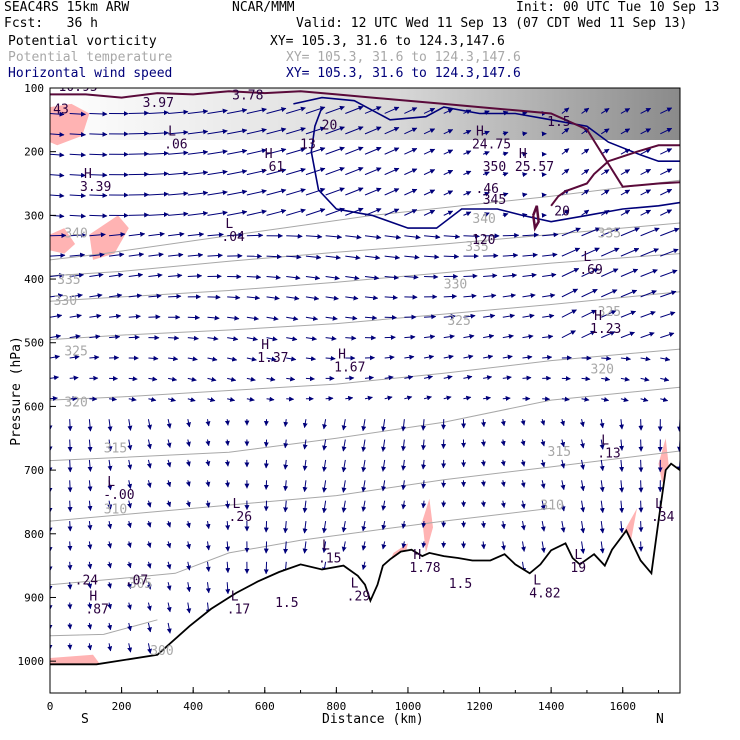  What do you see at coordinates (85, 719) in the screenshot?
I see `end-label-south: S` at bounding box center [85, 719].